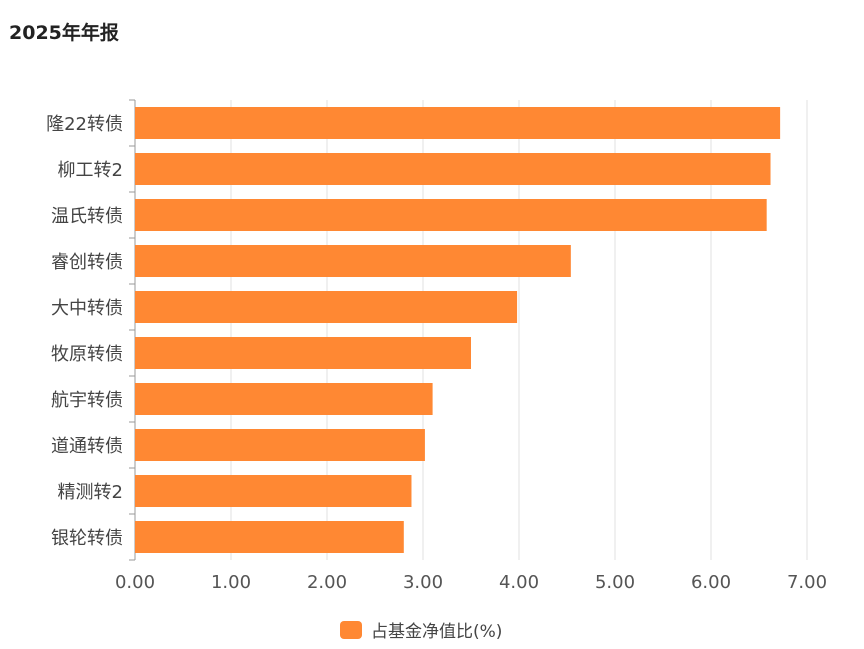 The width and height of the screenshot is (864, 649). What do you see at coordinates (423, 582) in the screenshot?
I see `x-tick-label: 3.00` at bounding box center [423, 582].